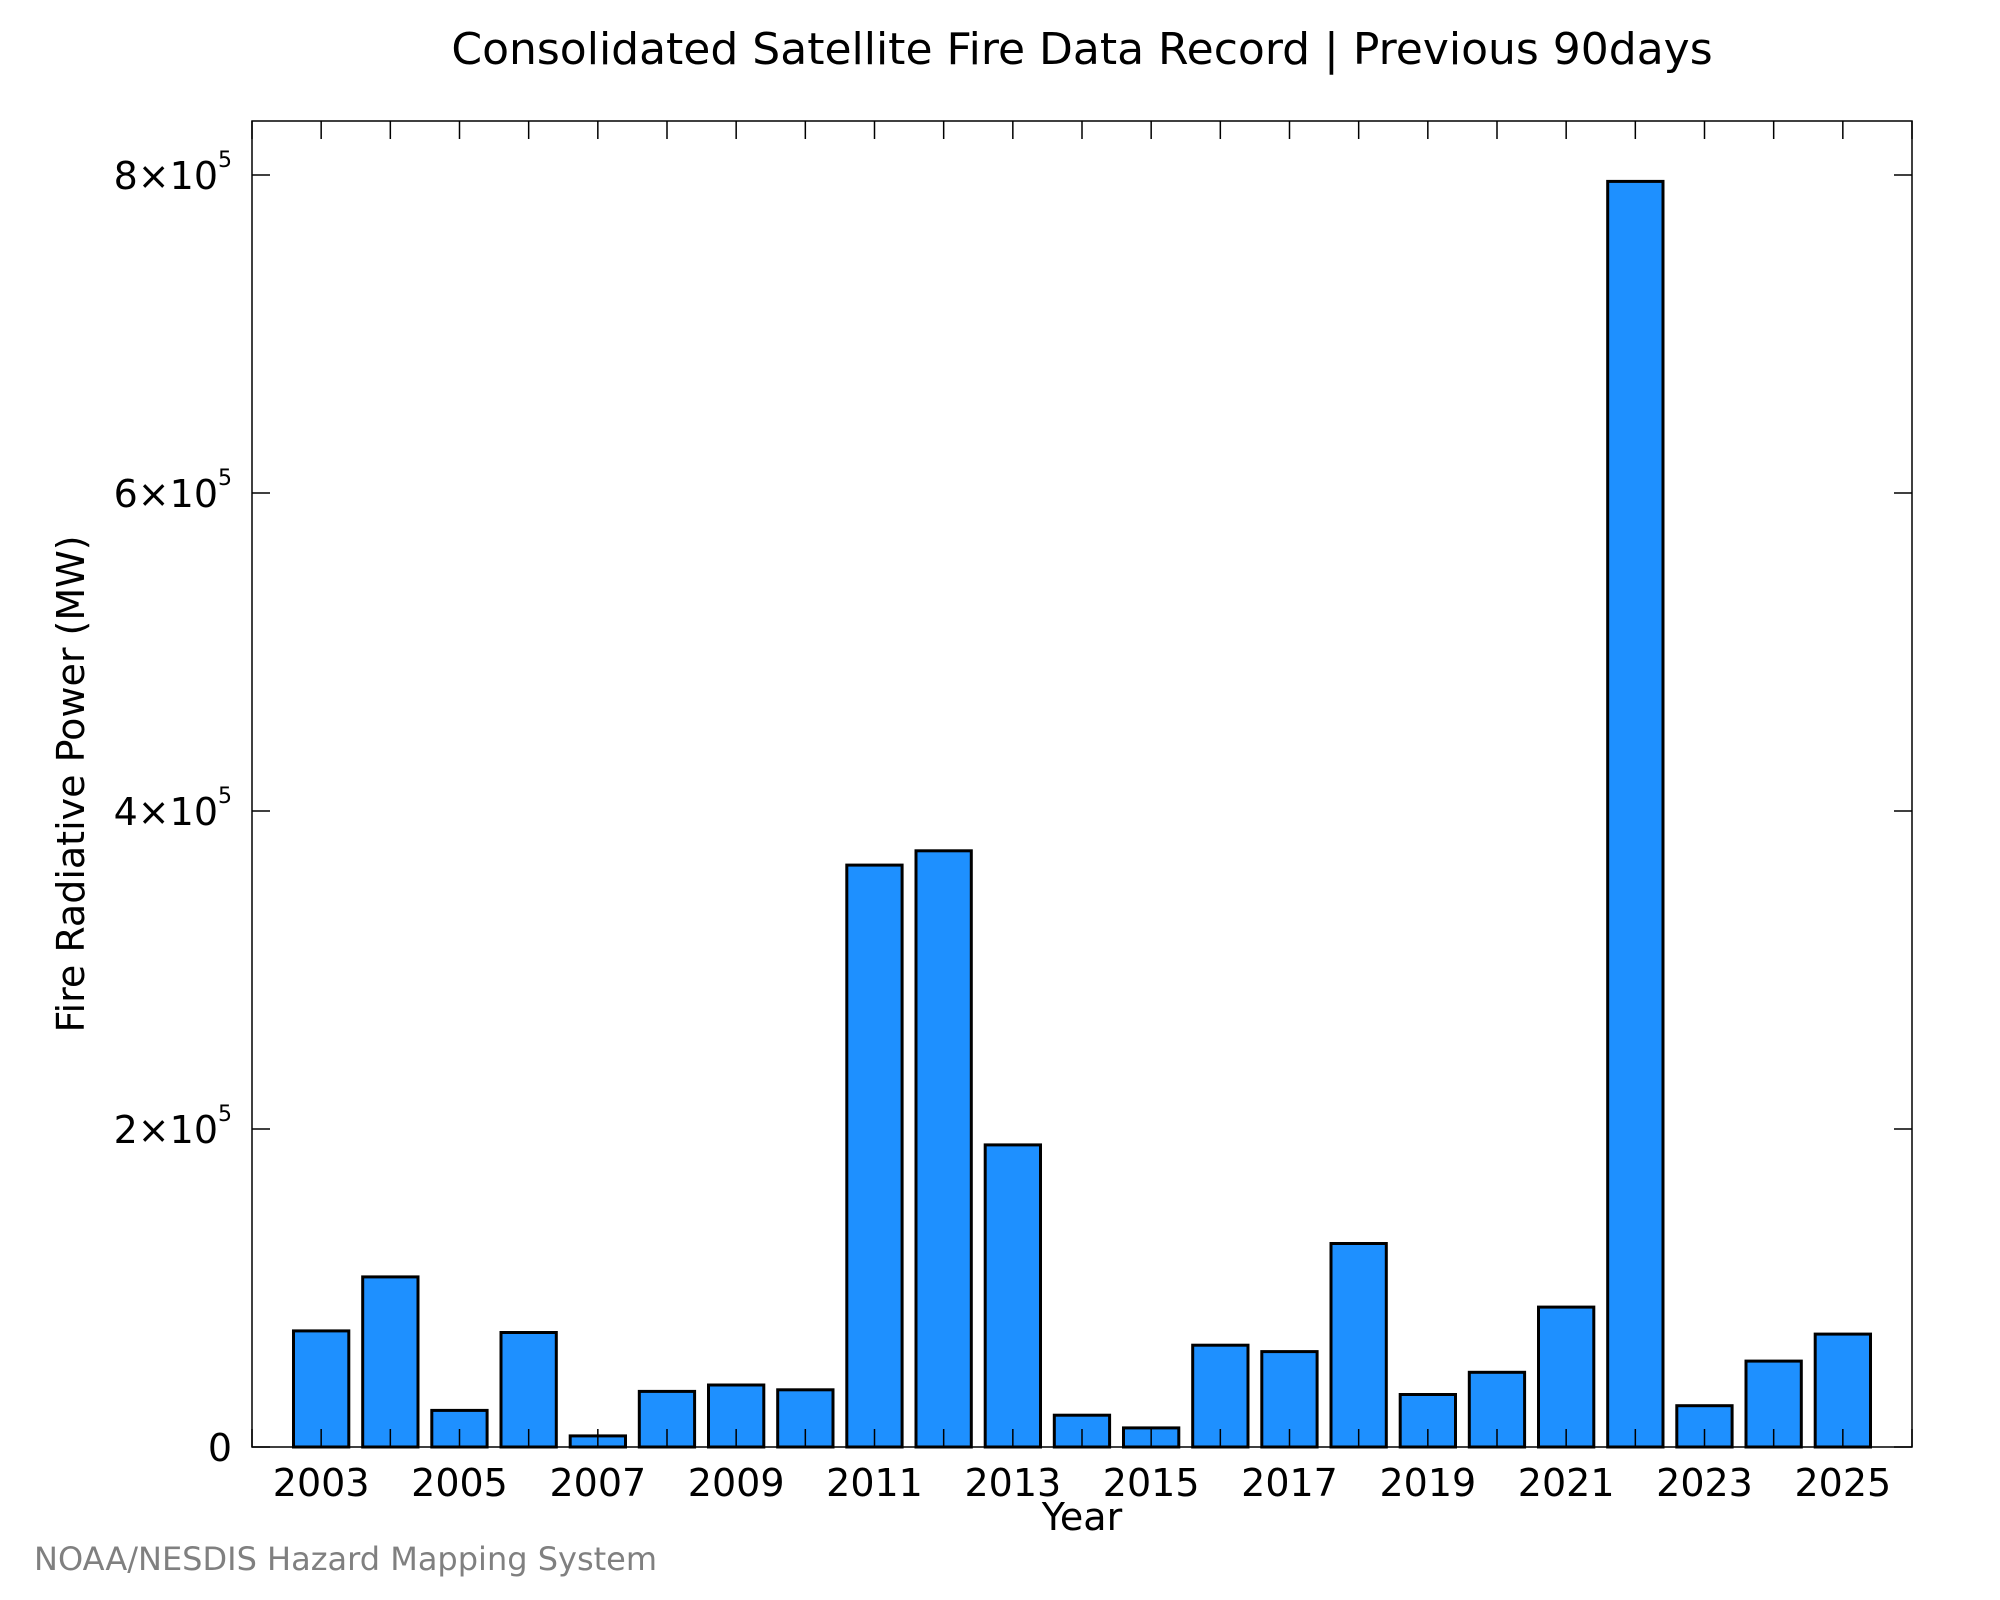 This screenshot has height=1600, width=2000. I want to click on bar-2013, so click(1013, 1296).